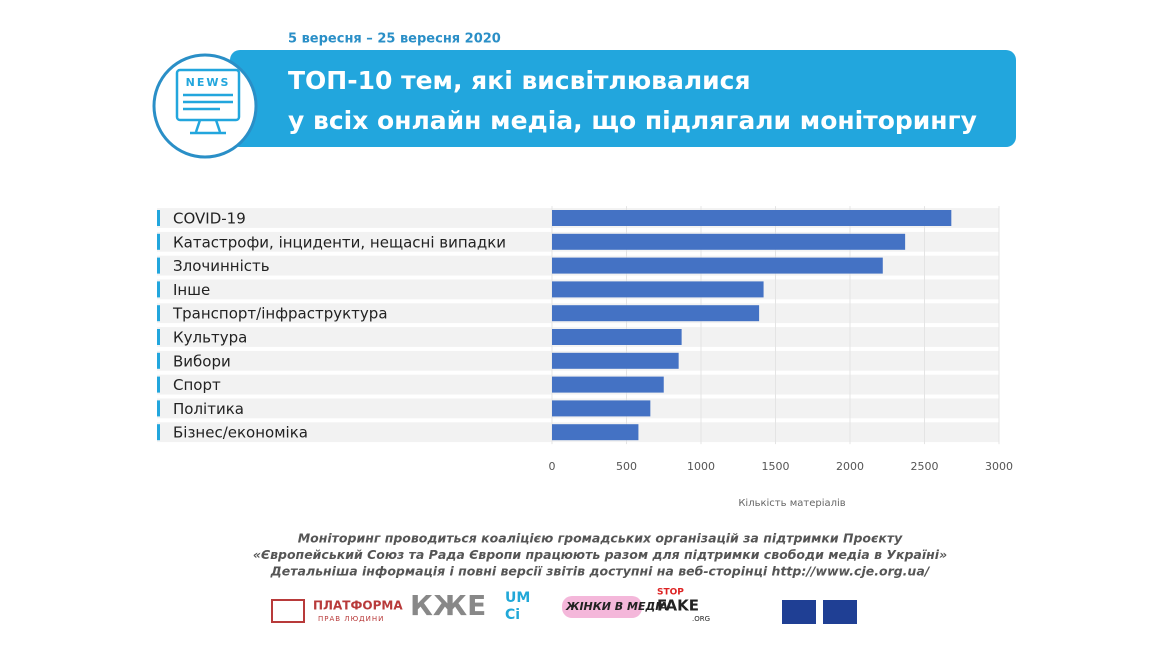 Image resolution: width=1170 pixels, height=658 pixels. Describe the element at coordinates (240, 433) in the screenshot. I see `y-tick-label: Бізнес/економіка` at that location.